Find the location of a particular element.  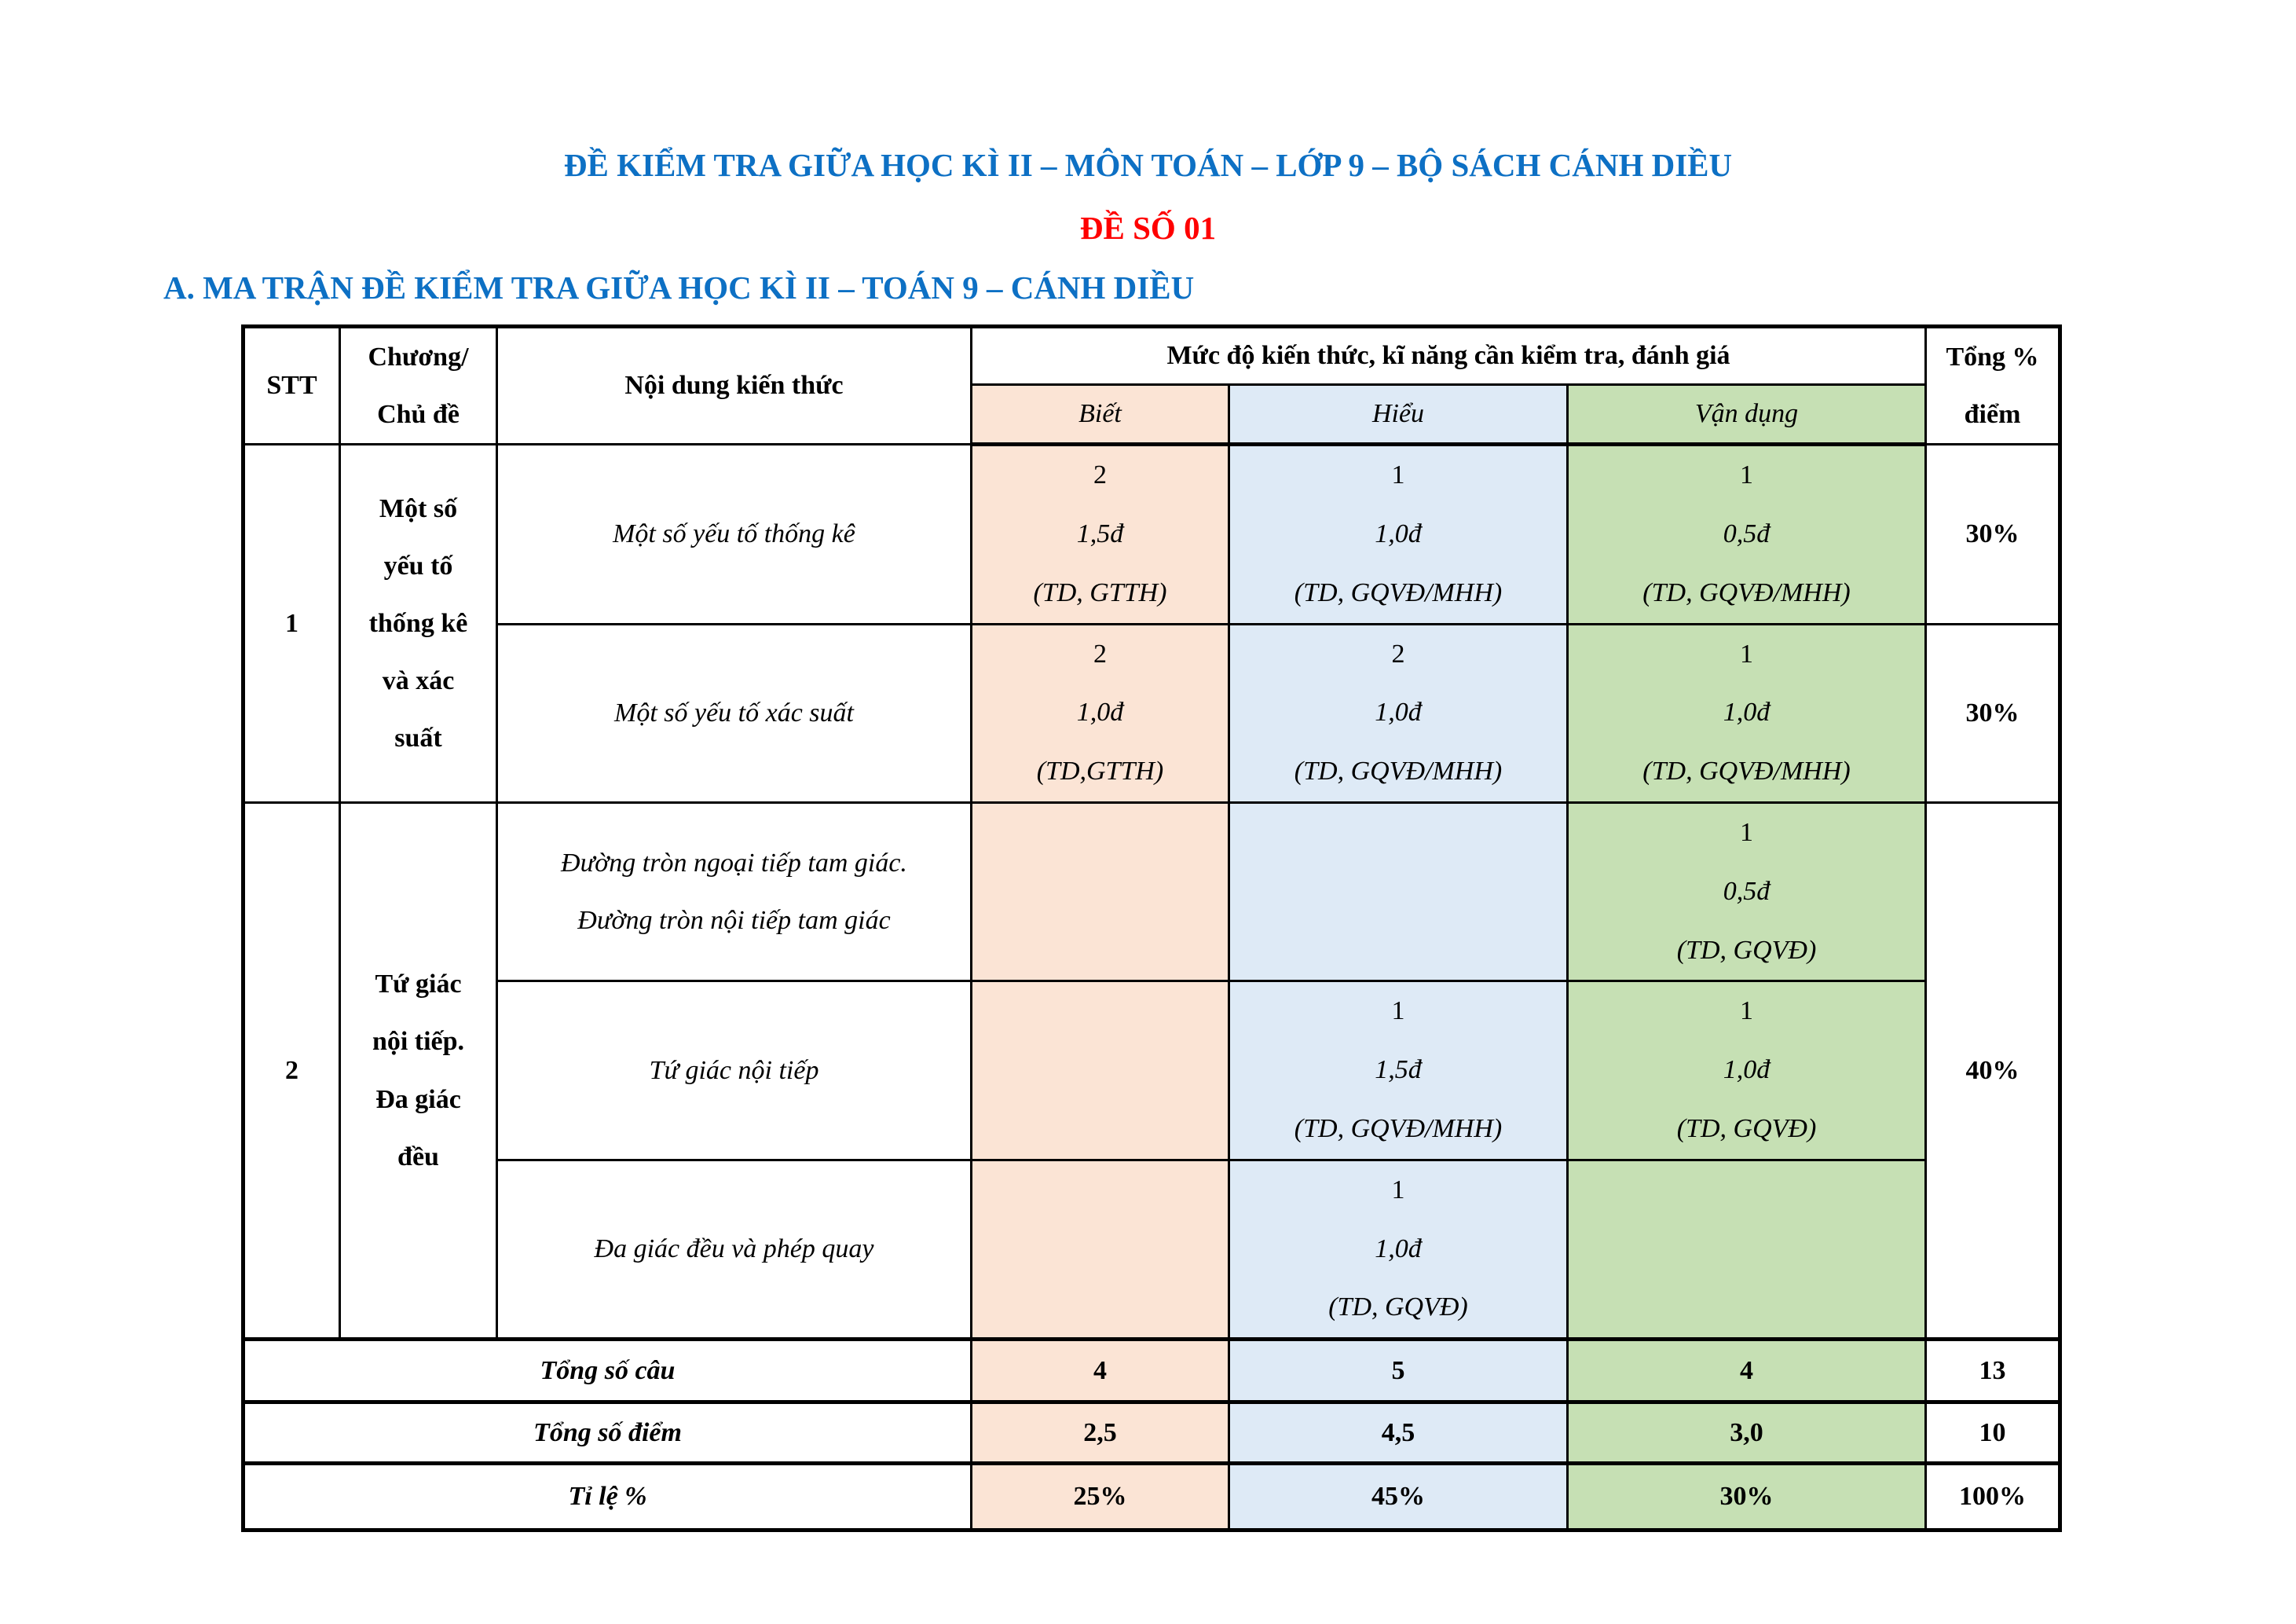

grand-total-questions: 13 is located at coordinates (1993, 1370).